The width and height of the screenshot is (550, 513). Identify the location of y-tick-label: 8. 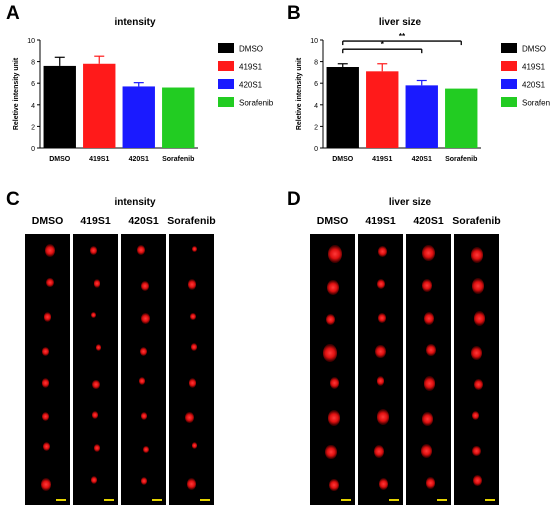
(316, 63).